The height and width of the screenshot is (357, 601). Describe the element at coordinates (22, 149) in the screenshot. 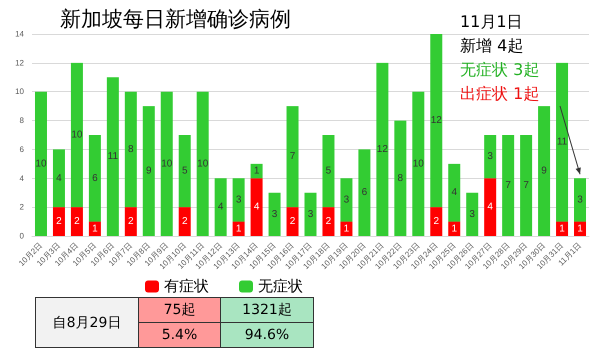

I see `y-tick-label: 6` at that location.